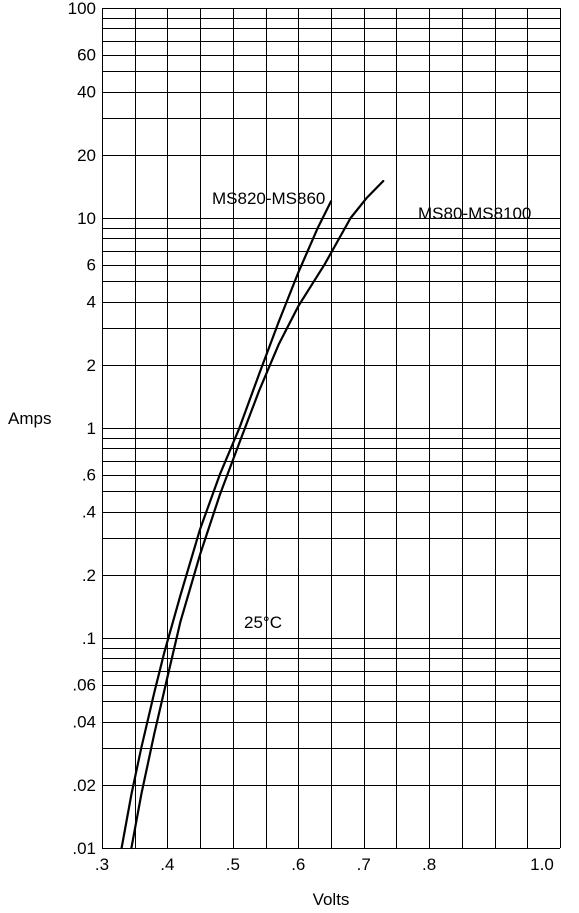  Describe the element at coordinates (91, 365) in the screenshot. I see `y-tick-label: 2` at that location.